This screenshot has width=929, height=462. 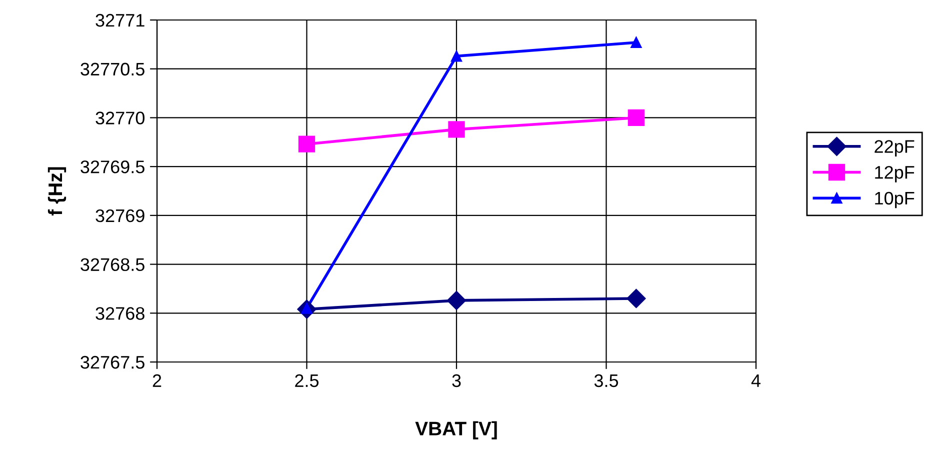 I want to click on x-tick-label: 2, so click(x=157, y=380).